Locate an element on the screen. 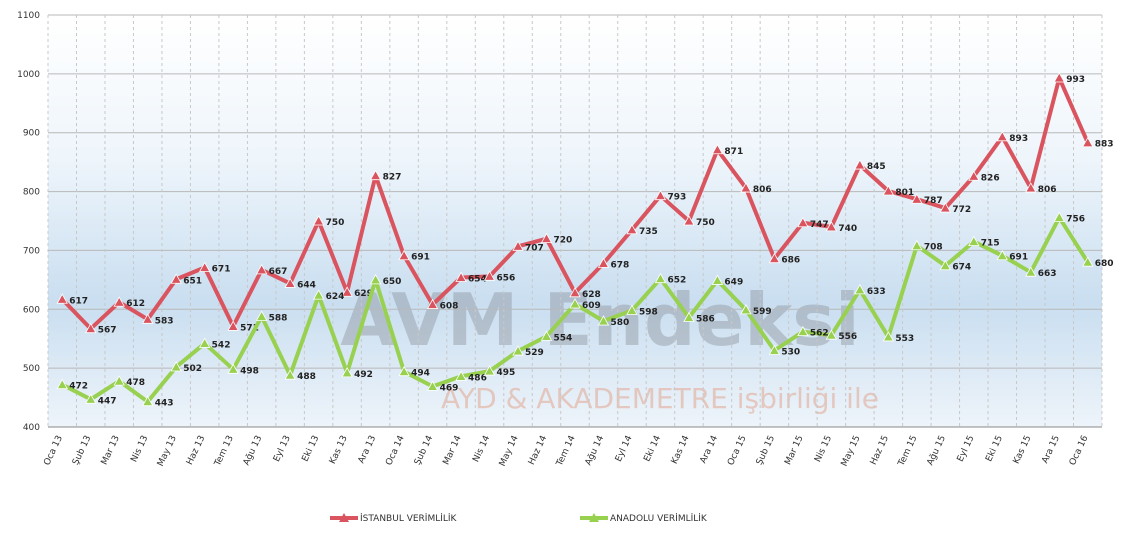 Image resolution: width=1125 pixels, height=533 pixels. x-tick-label: Ara 14 is located at coordinates (710, 449).